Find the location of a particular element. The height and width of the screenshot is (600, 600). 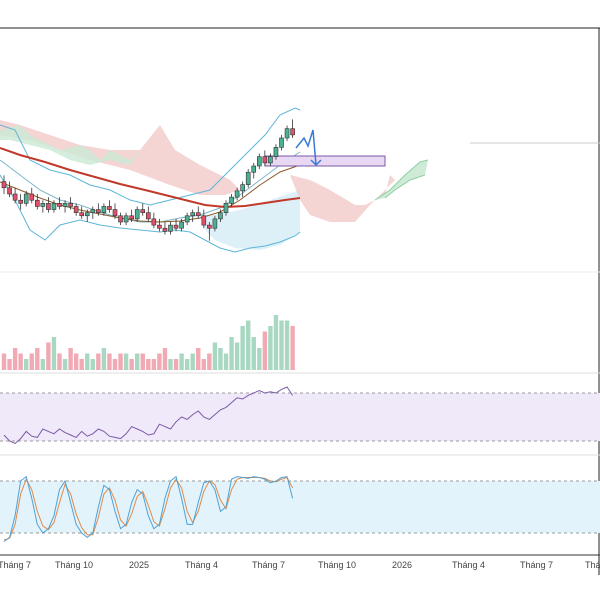

x-tick-label: Tháng 10 is located at coordinates (74, 565).